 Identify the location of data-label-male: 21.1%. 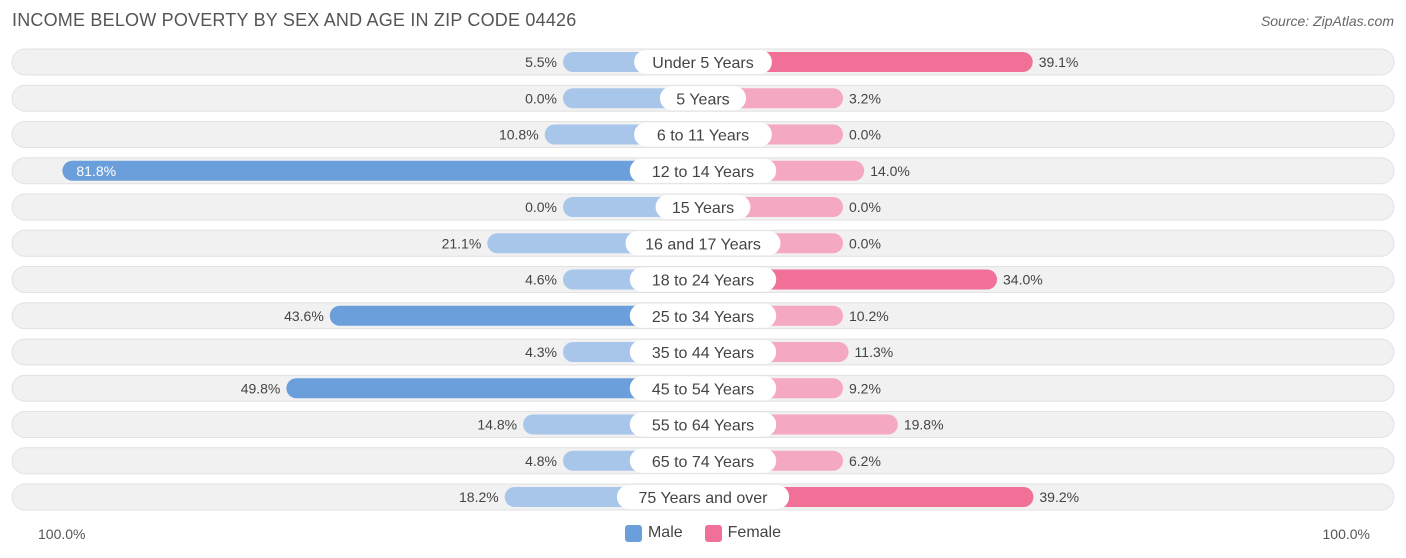
(462, 243).